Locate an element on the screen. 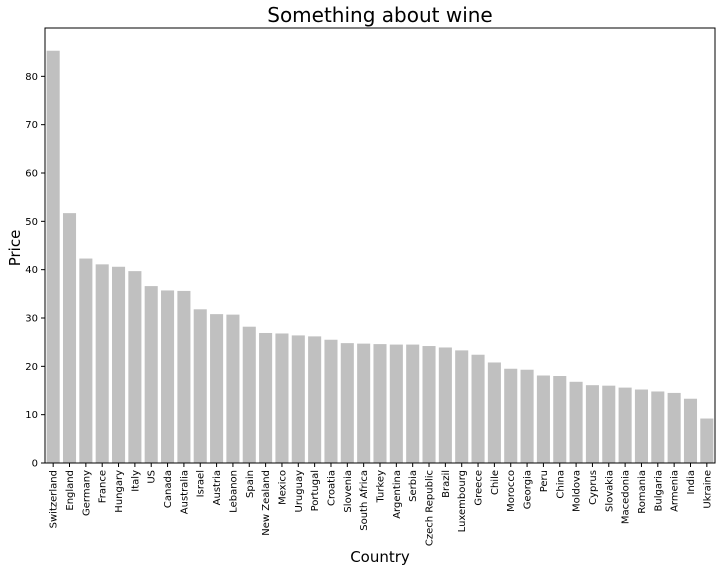 Image resolution: width=726 pixels, height=572 pixels. x-tick-label: Switzerland is located at coordinates (54, 499).